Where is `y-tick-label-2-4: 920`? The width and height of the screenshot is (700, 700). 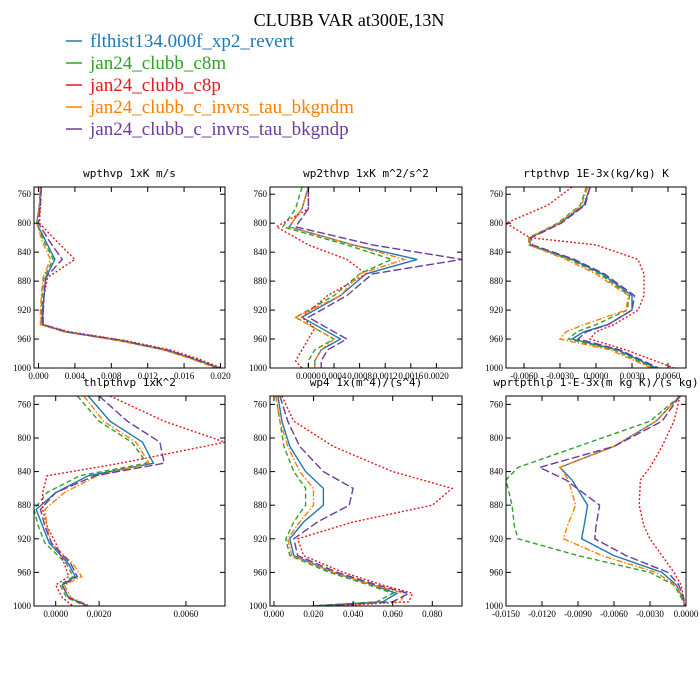 y-tick-label-2-4: 920 is located at coordinates (497, 310).